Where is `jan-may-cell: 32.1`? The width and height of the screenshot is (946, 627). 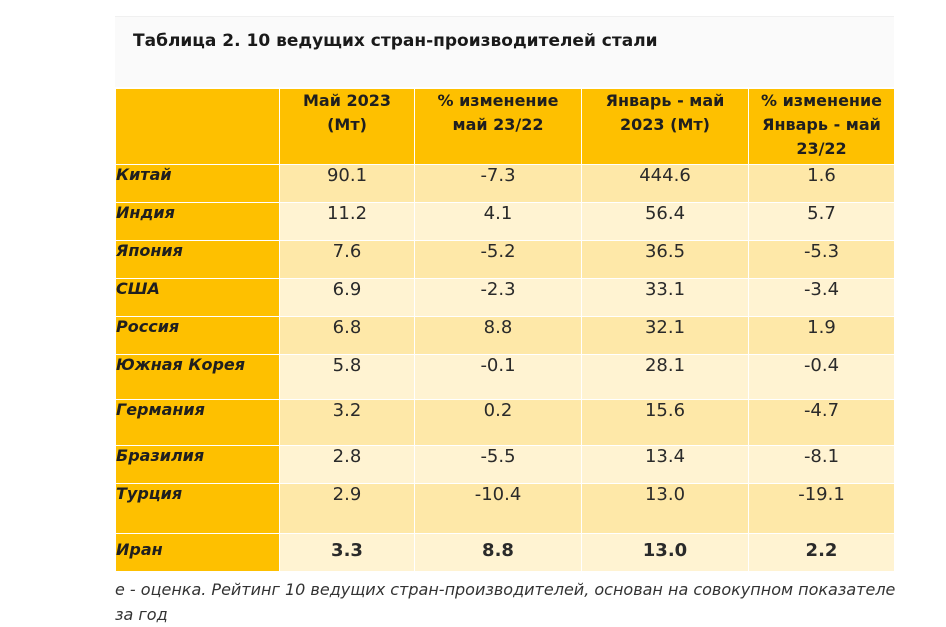
jan-may-cell: 32.1 is located at coordinates (665, 335).